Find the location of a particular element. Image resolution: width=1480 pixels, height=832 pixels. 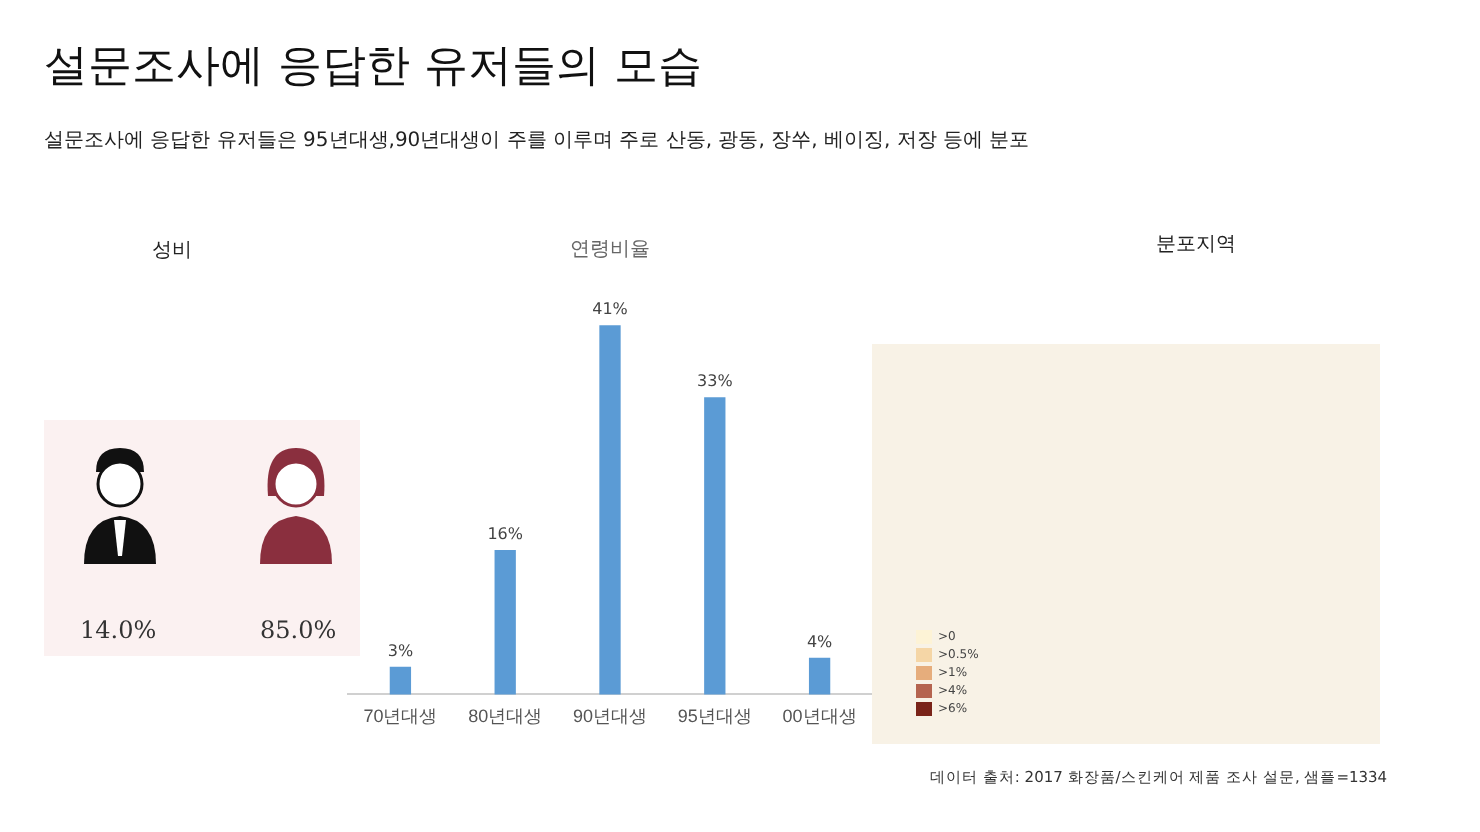

x-tick-label: 00년대생 is located at coordinates (819, 716).